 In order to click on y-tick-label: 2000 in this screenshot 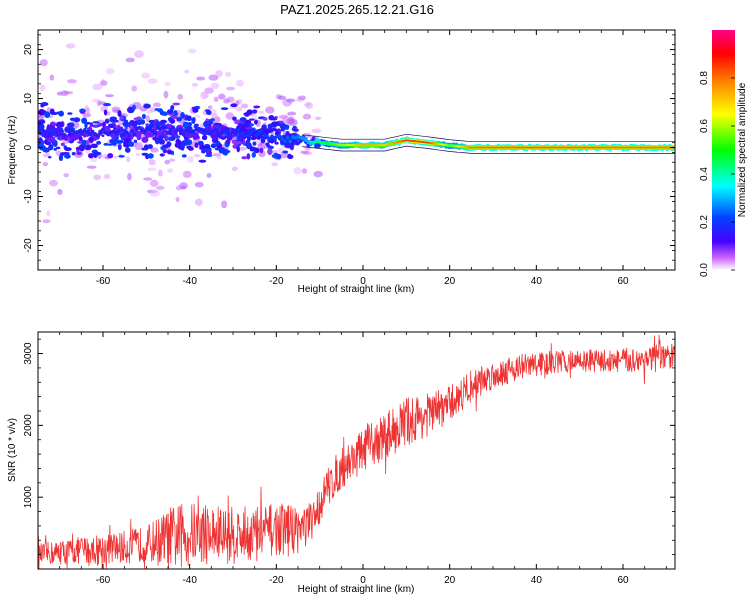, I will do `click(28, 425)`.